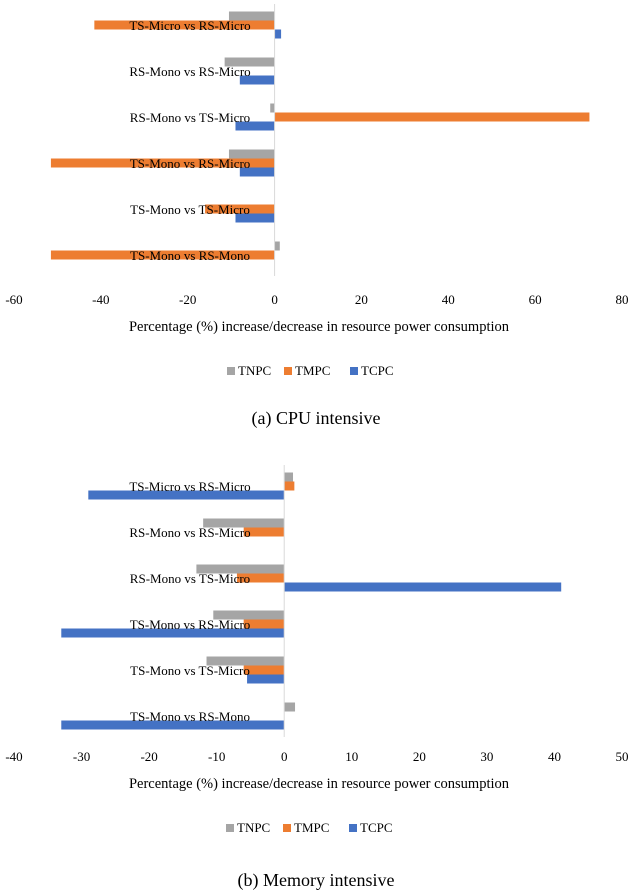 This screenshot has width=629, height=894. Describe the element at coordinates (316, 418) in the screenshot. I see `figure-caption: (a) CPU intensive` at that location.